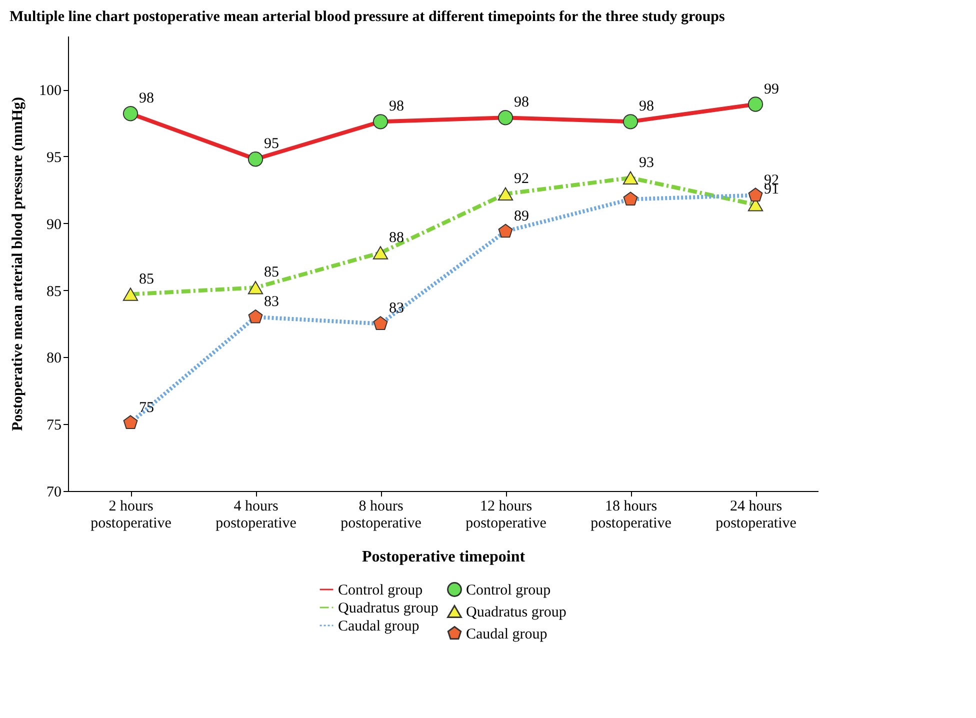 The image size is (976, 718). Describe the element at coordinates (54, 492) in the screenshot. I see `y-tick-label: 70` at that location.